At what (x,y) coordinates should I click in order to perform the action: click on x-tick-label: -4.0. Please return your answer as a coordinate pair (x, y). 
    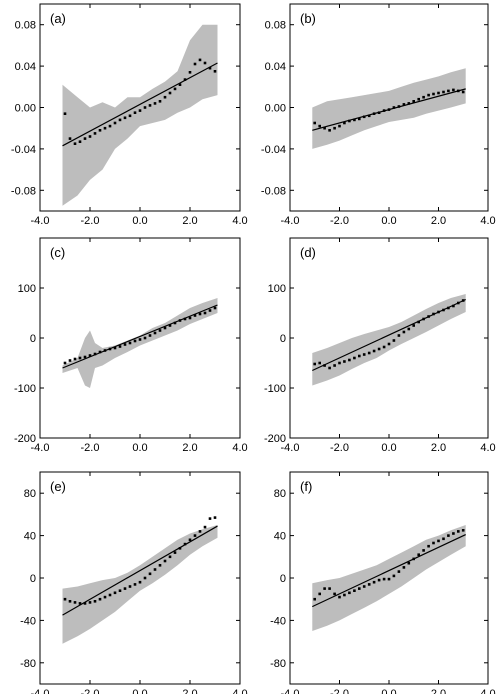
    Looking at the image, I should click on (290, 691).